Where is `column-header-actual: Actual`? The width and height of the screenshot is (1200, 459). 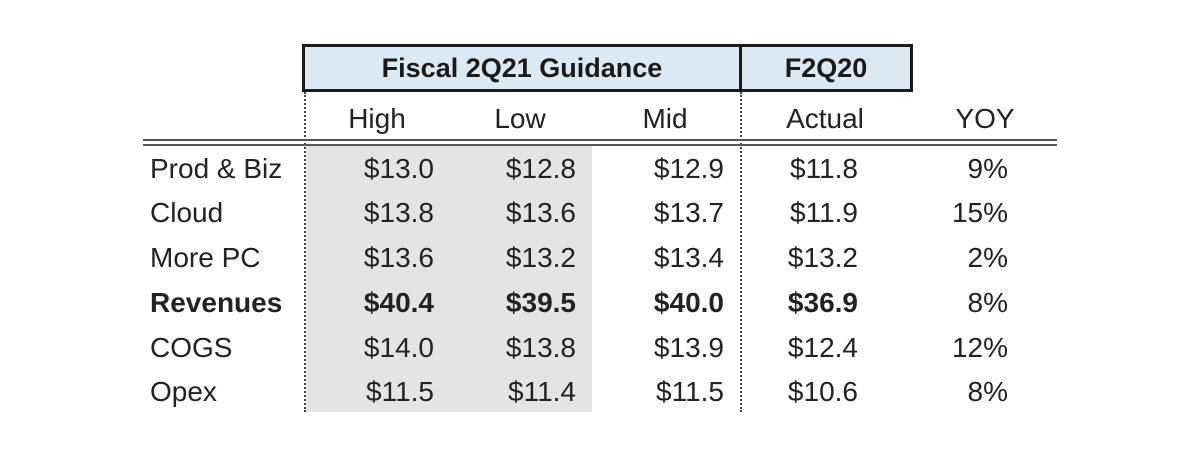 column-header-actual: Actual is located at coordinates (825, 118).